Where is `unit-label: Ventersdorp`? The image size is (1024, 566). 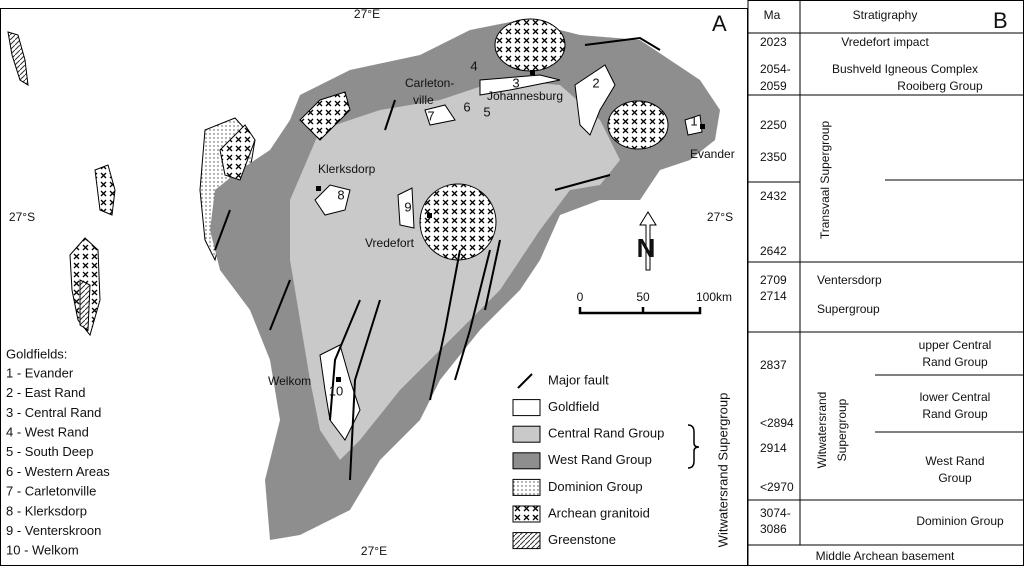
unit-label: Ventersdorp is located at coordinates (849, 280).